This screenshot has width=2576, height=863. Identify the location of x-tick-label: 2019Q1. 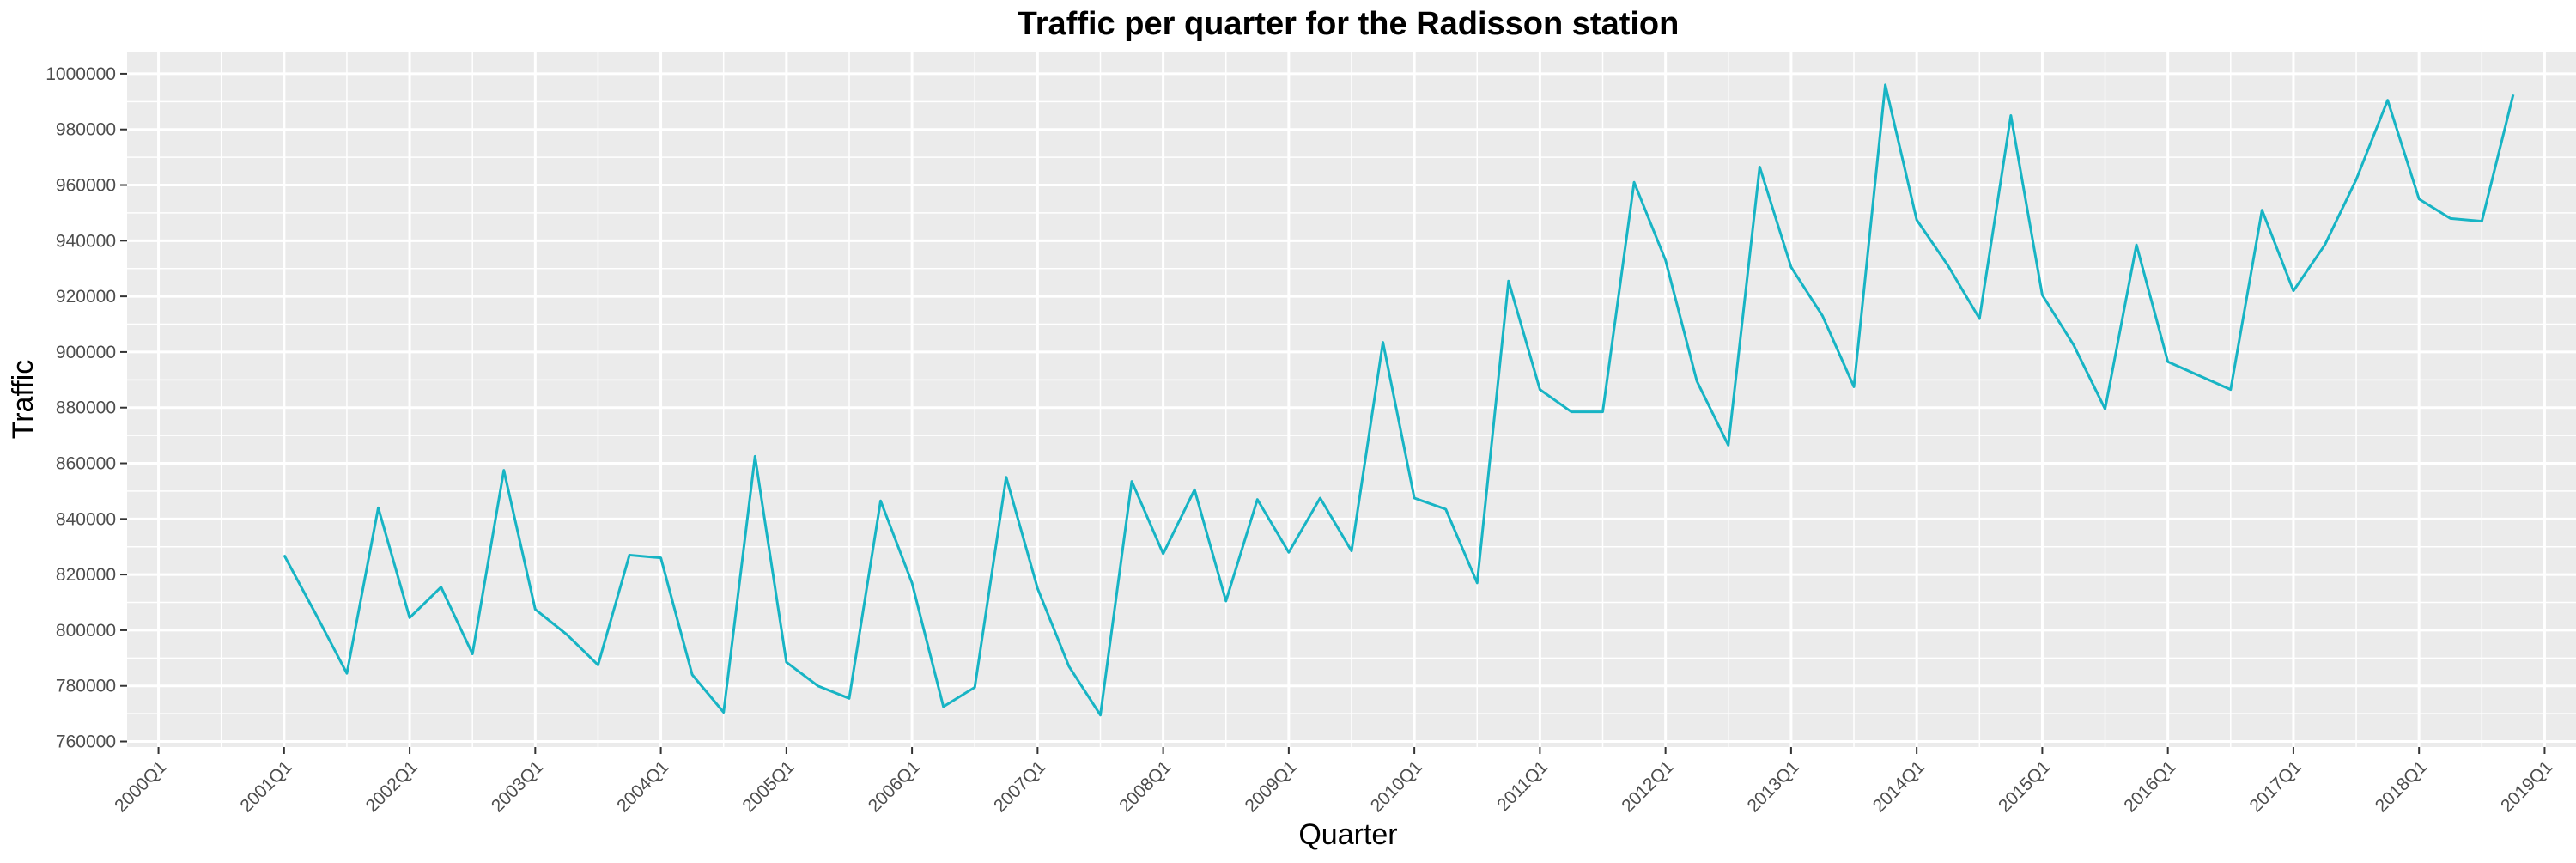
(2526, 787).